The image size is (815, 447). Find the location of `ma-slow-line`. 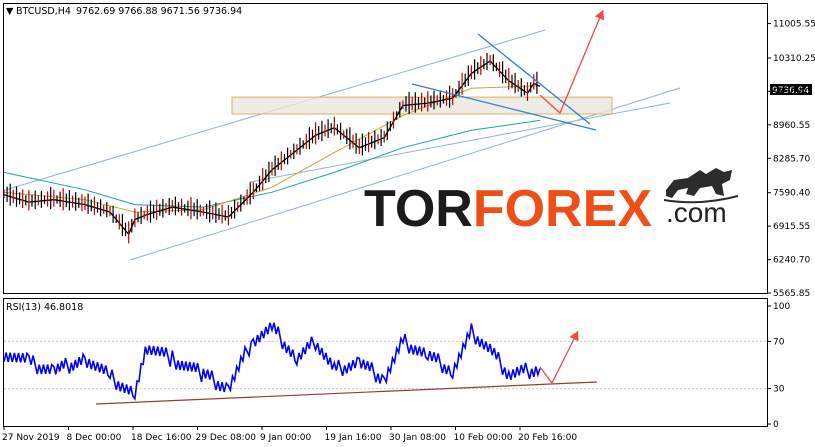

ma-slow-line is located at coordinates (272, 163).